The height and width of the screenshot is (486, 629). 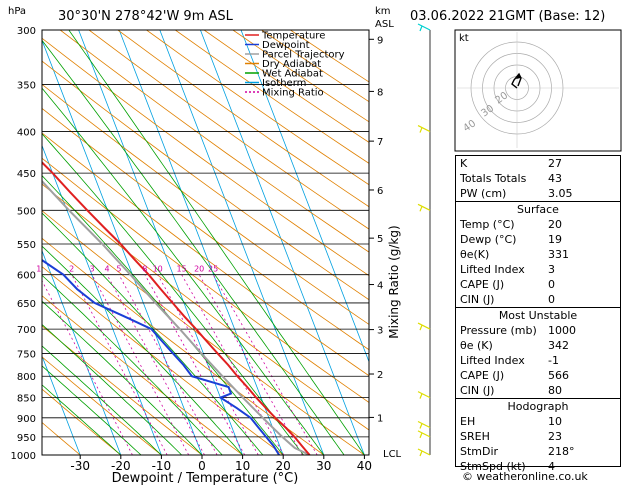 I want to click on hodograph-index-row: EH 10, so click(x=538, y=421).